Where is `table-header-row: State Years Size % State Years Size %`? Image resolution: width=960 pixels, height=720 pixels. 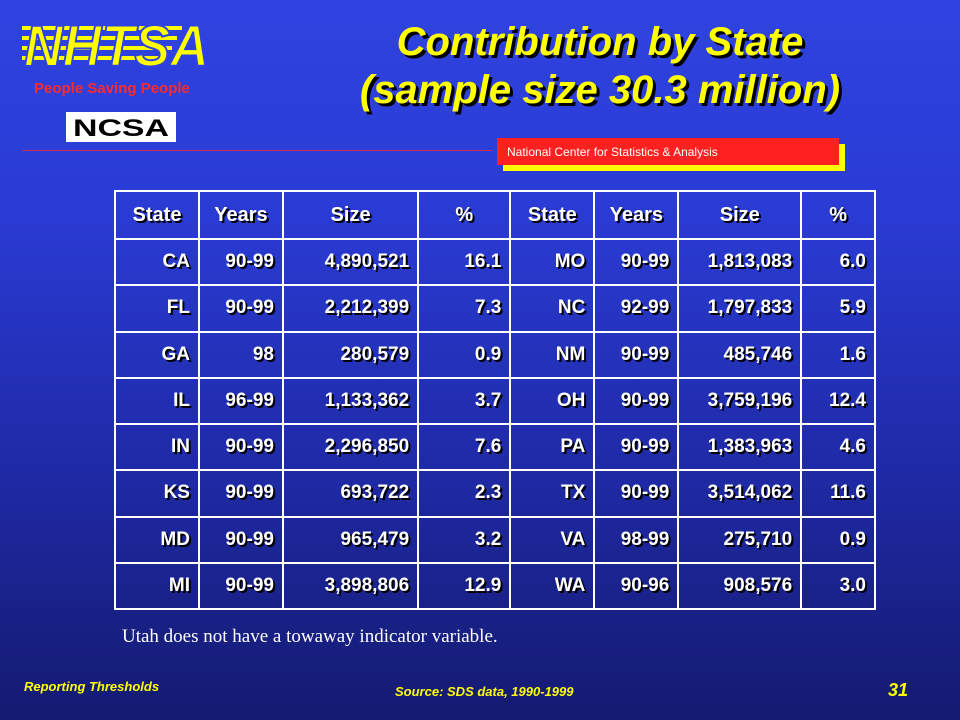
table-header-row: State Years Size % State Years Size % is located at coordinates (495, 215).